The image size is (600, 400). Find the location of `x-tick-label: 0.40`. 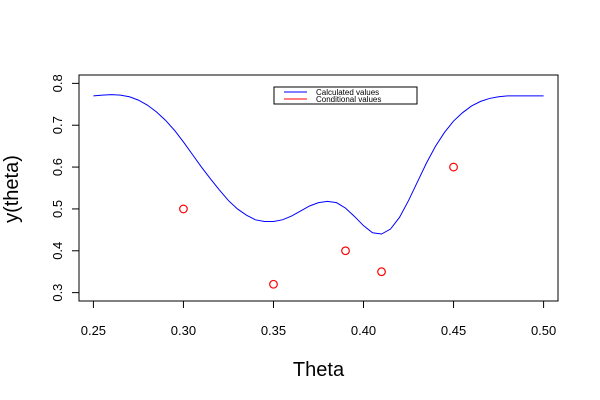

x-tick-label: 0.40 is located at coordinates (363, 330).